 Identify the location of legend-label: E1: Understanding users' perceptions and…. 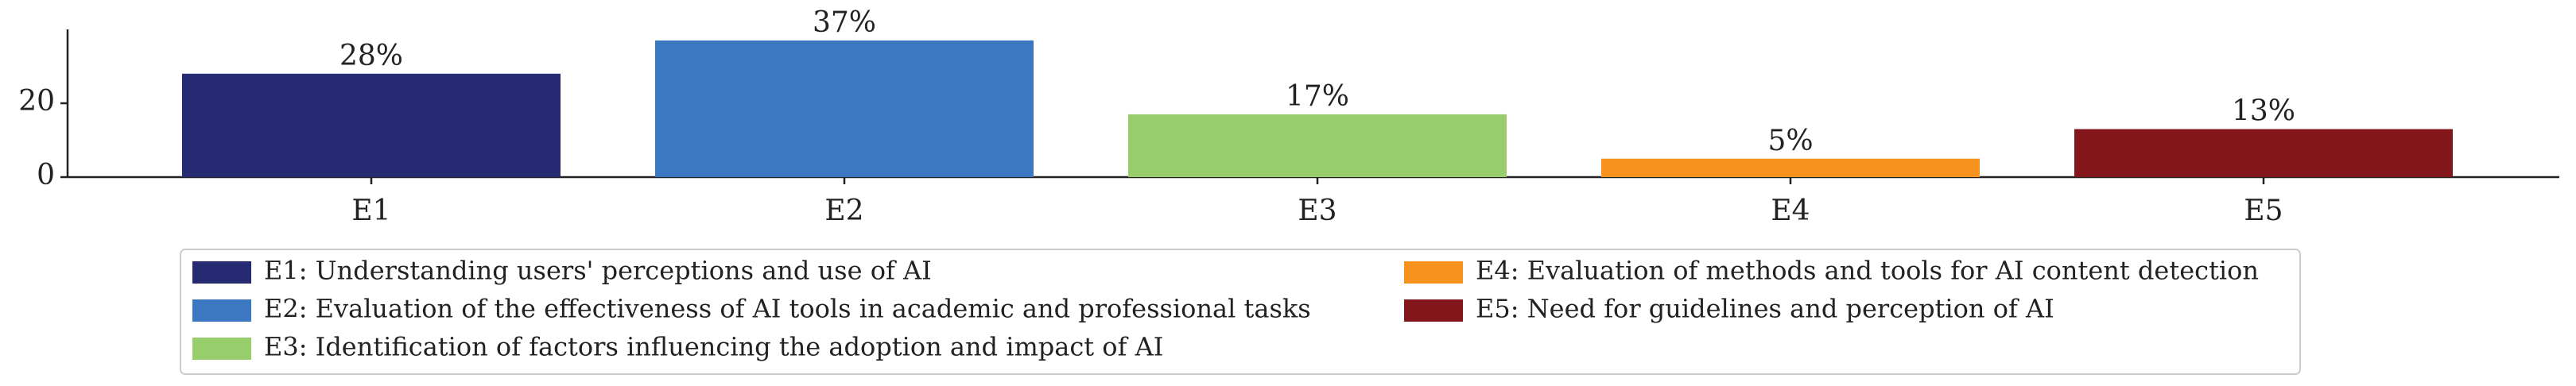
(598, 271).